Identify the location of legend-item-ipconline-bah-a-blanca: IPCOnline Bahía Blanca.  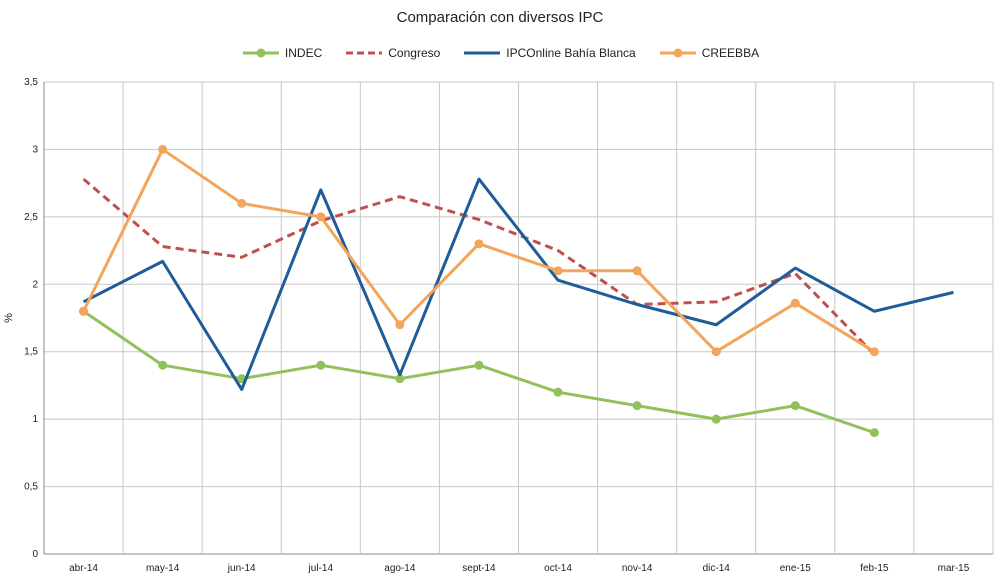
(549, 53).